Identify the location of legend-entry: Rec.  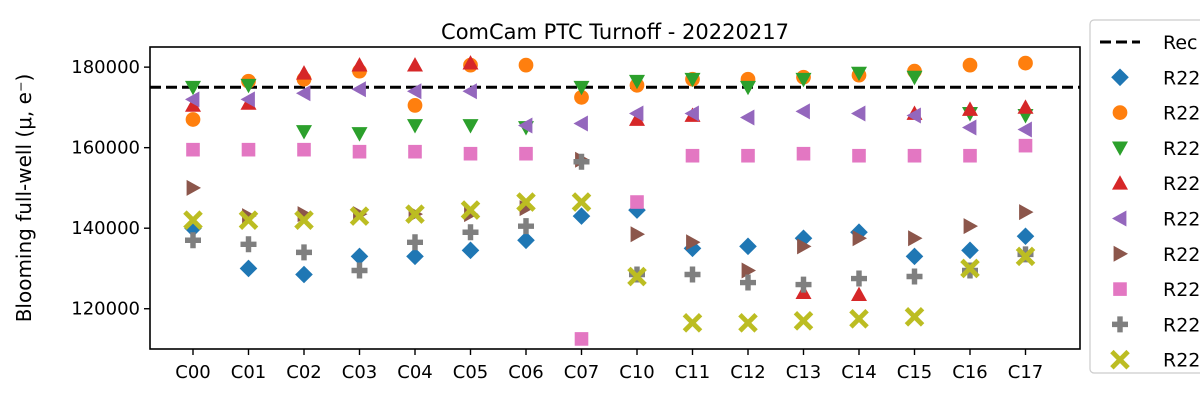
(1148, 43).